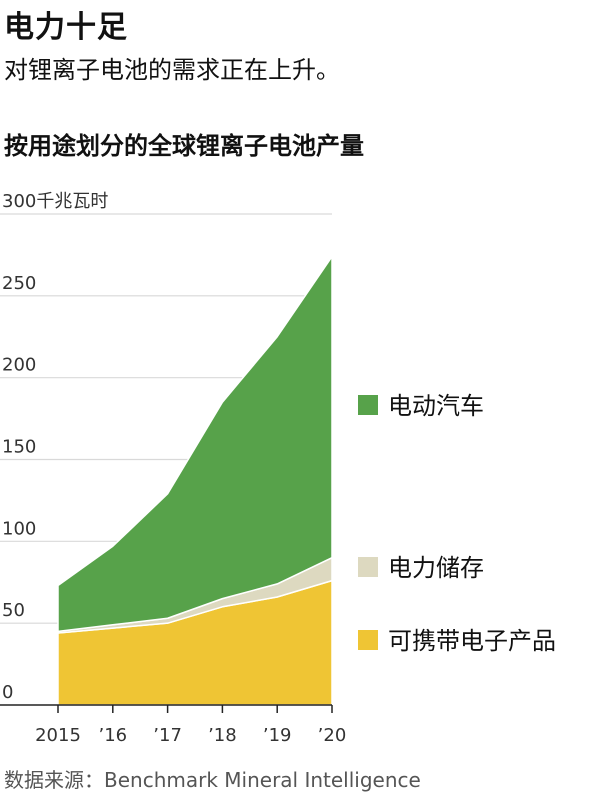  Describe the element at coordinates (19, 528) in the screenshot. I see `y-tick-label-100: 100` at that location.